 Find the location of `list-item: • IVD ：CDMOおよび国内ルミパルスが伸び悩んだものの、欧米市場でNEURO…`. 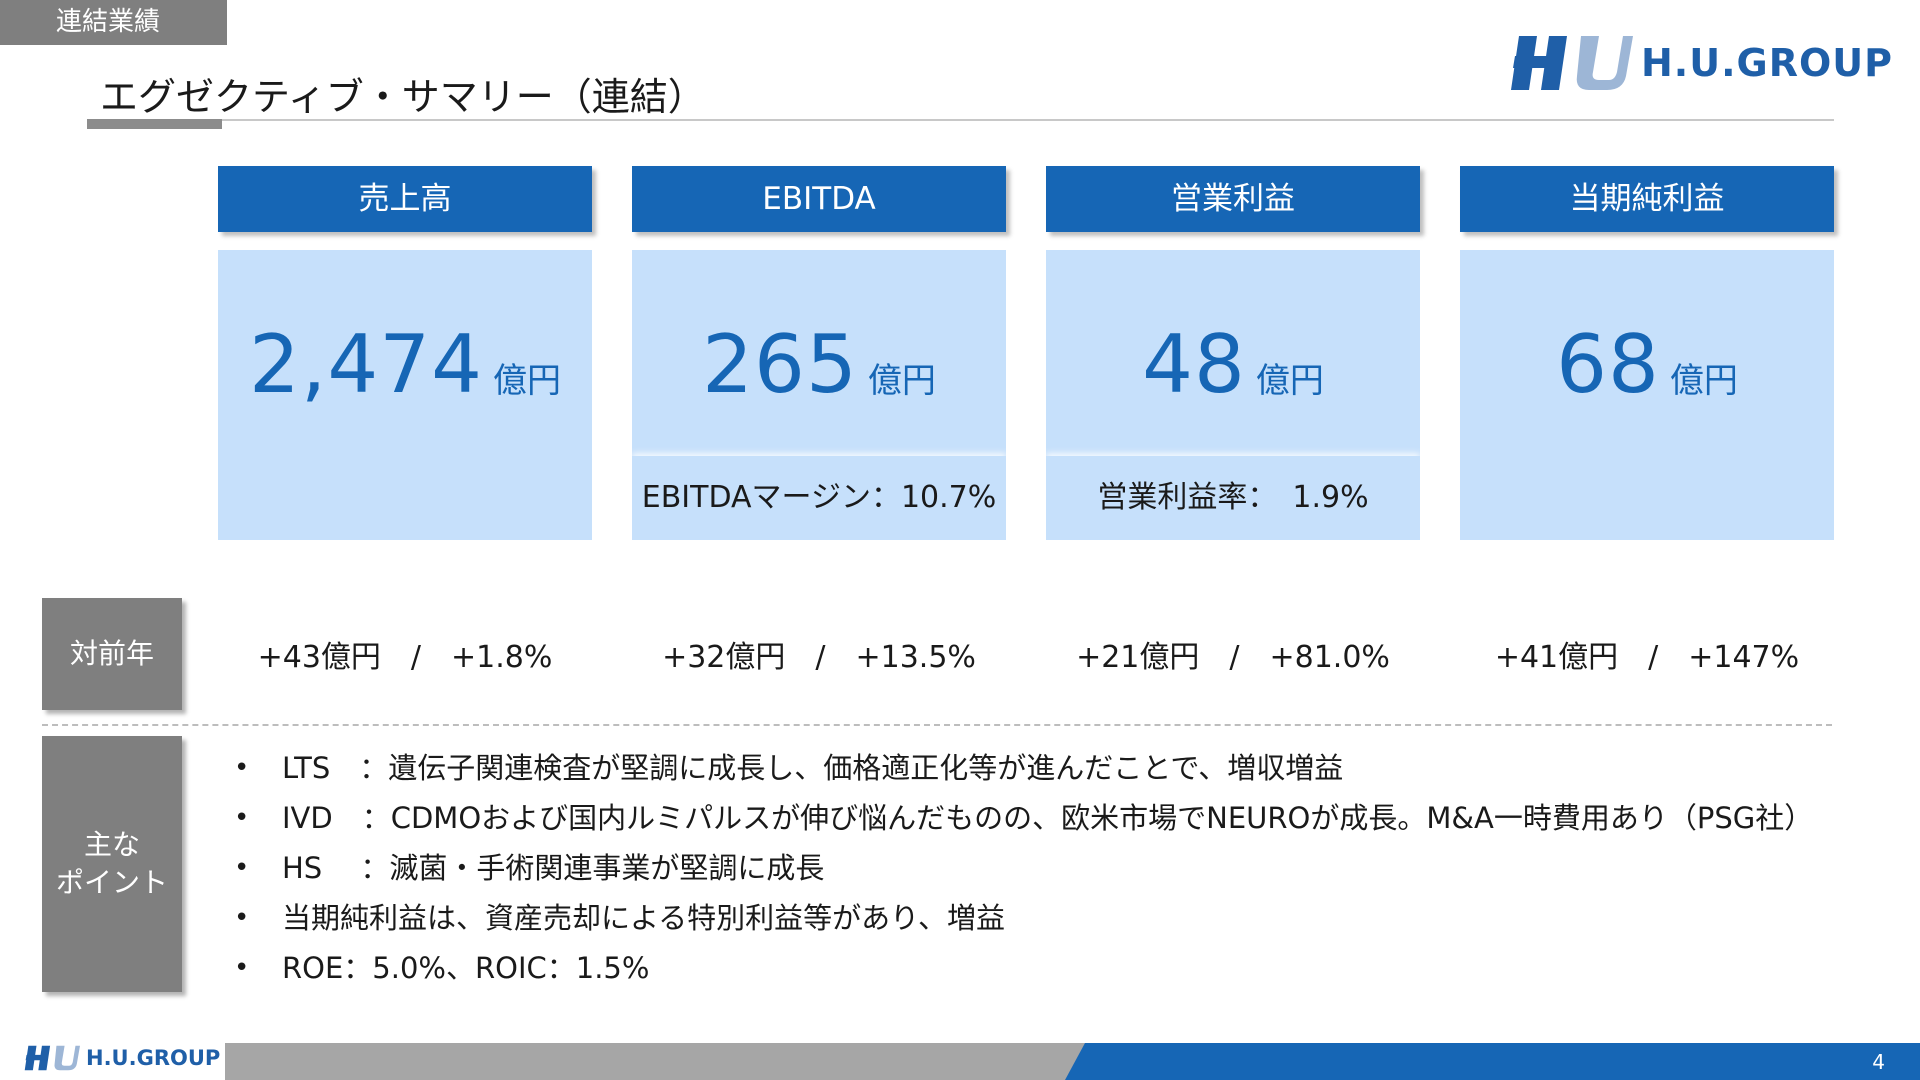

list-item: • IVD ：CDMOおよび国内ルミパルスが伸び悩んだものの、欧米市場でNEURO… is located at coordinates (1023, 818).